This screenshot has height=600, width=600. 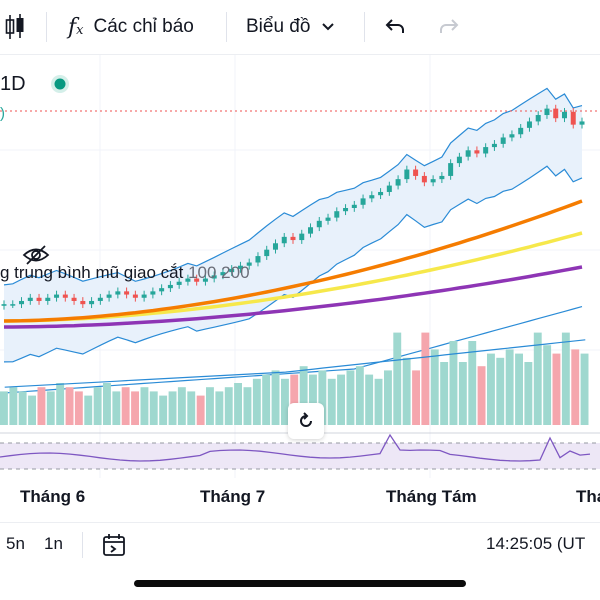 I want to click on function-icon: fx, so click(x=76, y=27).